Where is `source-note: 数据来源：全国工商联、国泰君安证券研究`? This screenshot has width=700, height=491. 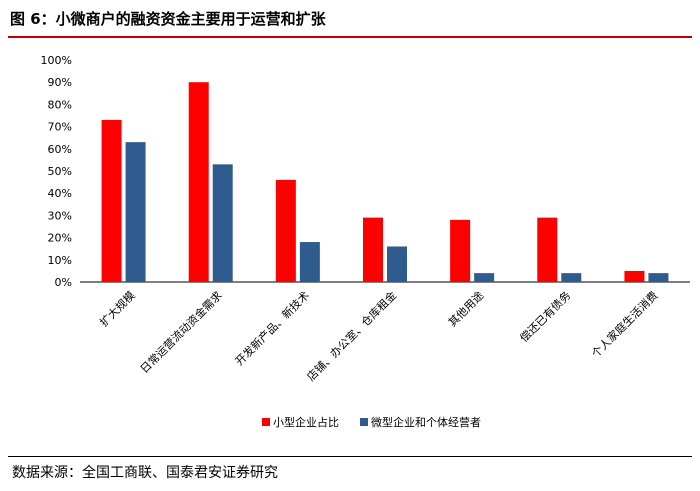
source-note: 数据来源：全国工商联、国泰君安证券研究 is located at coordinates (145, 473).